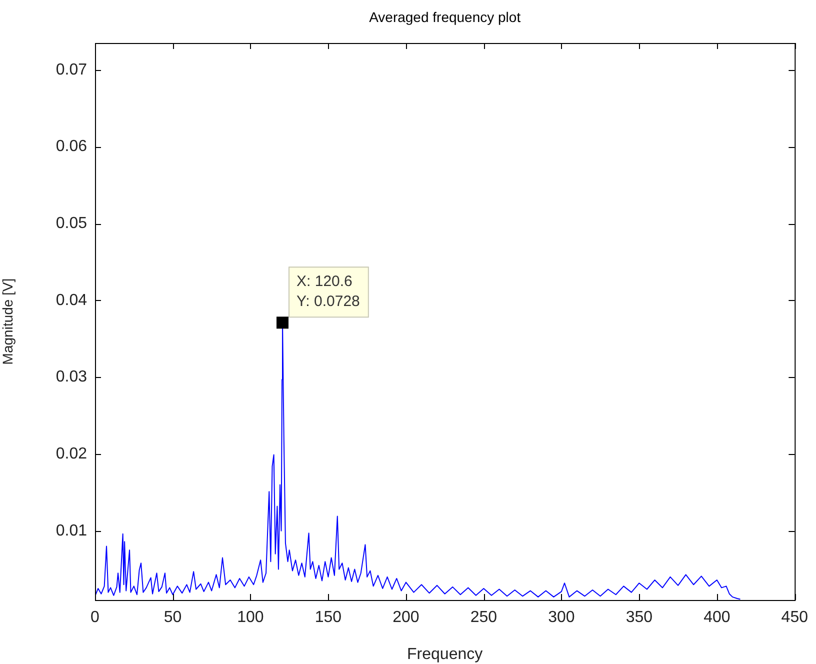 This screenshot has width=816, height=664. What do you see at coordinates (95, 617) in the screenshot?
I see `x-tick-label: 0` at bounding box center [95, 617].